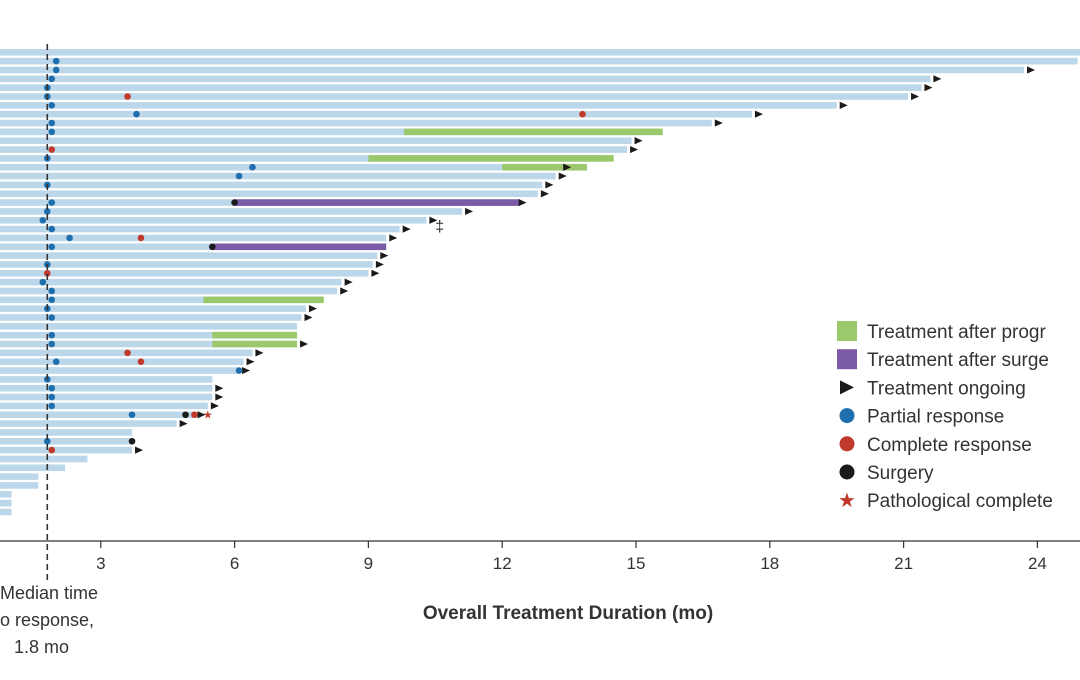 This screenshot has height=680, width=1080. What do you see at coordinates (49, 593) in the screenshot?
I see `median-annotation-line-1: Median time` at bounding box center [49, 593].